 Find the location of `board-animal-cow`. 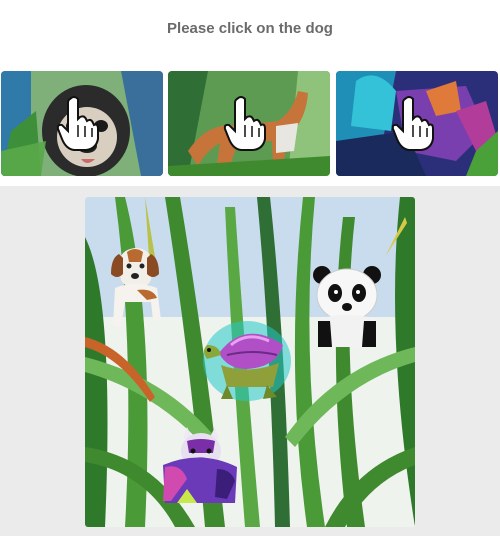

board-animal-cow is located at coordinates (200, 464).